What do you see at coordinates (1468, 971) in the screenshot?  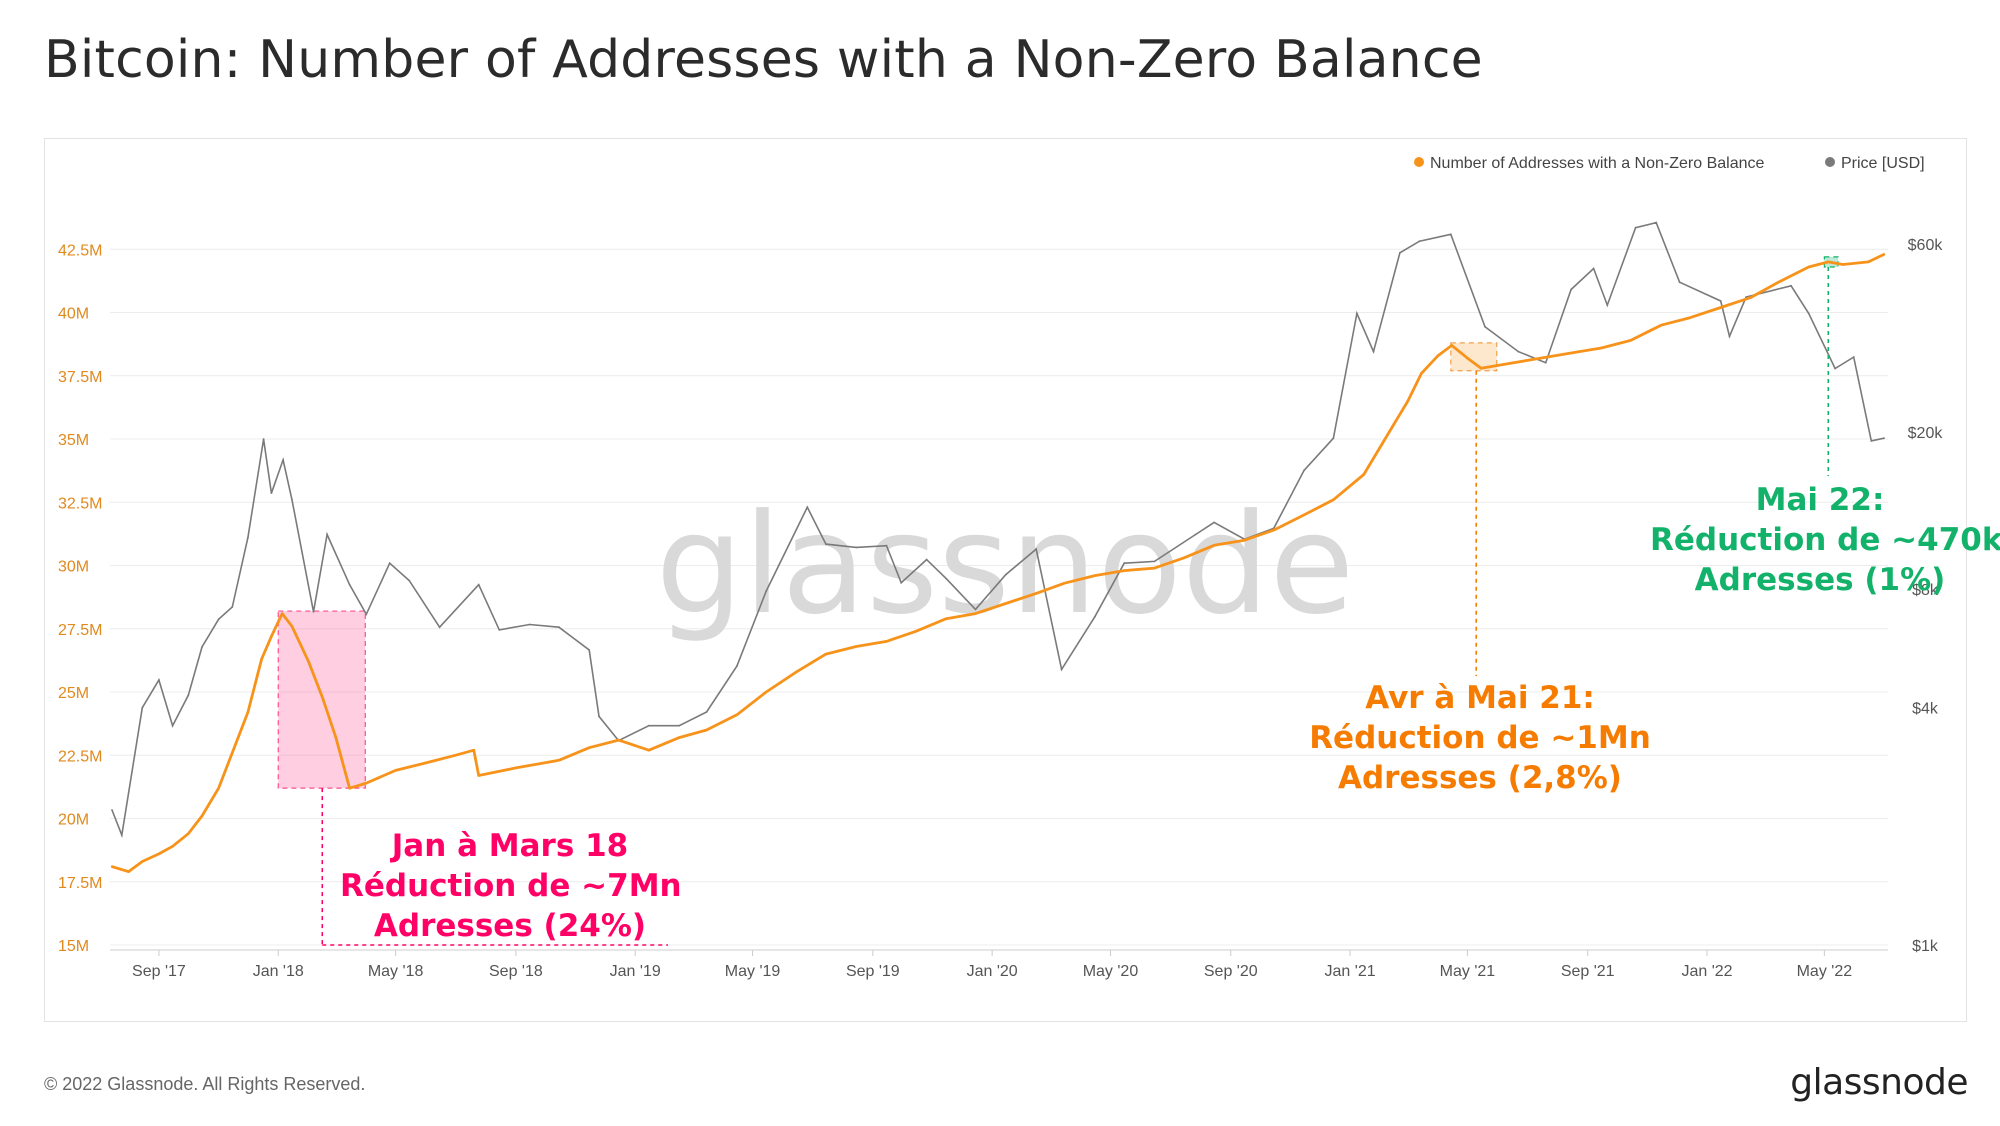 I see `x-tick-label: May '21` at bounding box center [1468, 971].